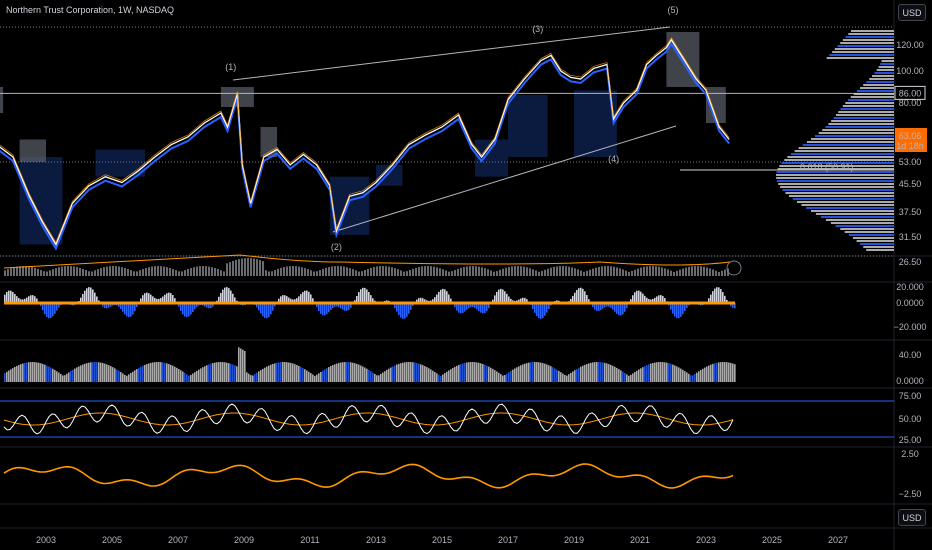 Image resolution: width=932 pixels, height=550 pixels. What do you see at coordinates (504, 179) in the screenshot?
I see `trendline-lower` at bounding box center [504, 179].